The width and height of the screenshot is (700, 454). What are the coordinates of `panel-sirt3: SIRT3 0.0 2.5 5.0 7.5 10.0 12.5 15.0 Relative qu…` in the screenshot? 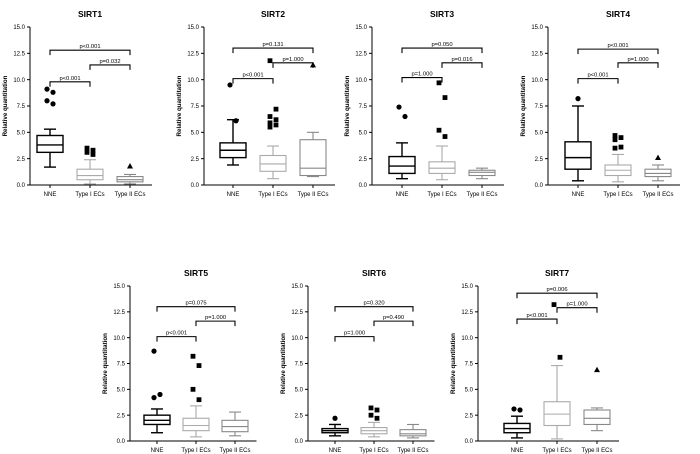 It's located at (424, 103).